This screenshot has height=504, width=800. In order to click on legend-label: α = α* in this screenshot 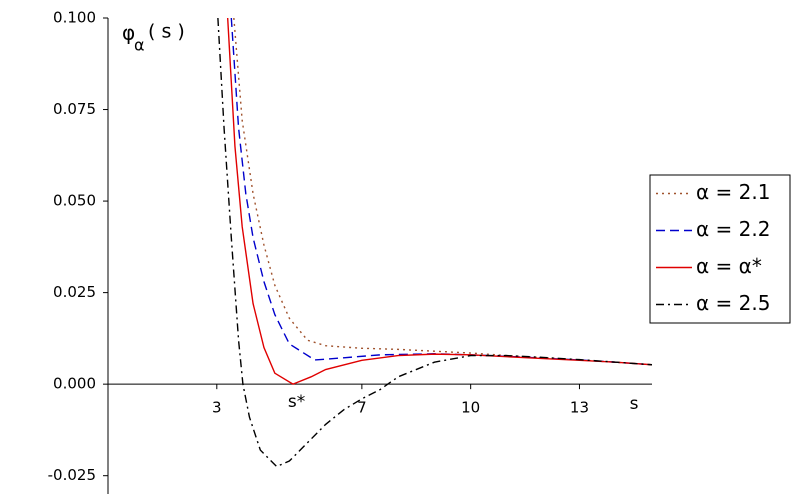, I will do `click(729, 266)`.